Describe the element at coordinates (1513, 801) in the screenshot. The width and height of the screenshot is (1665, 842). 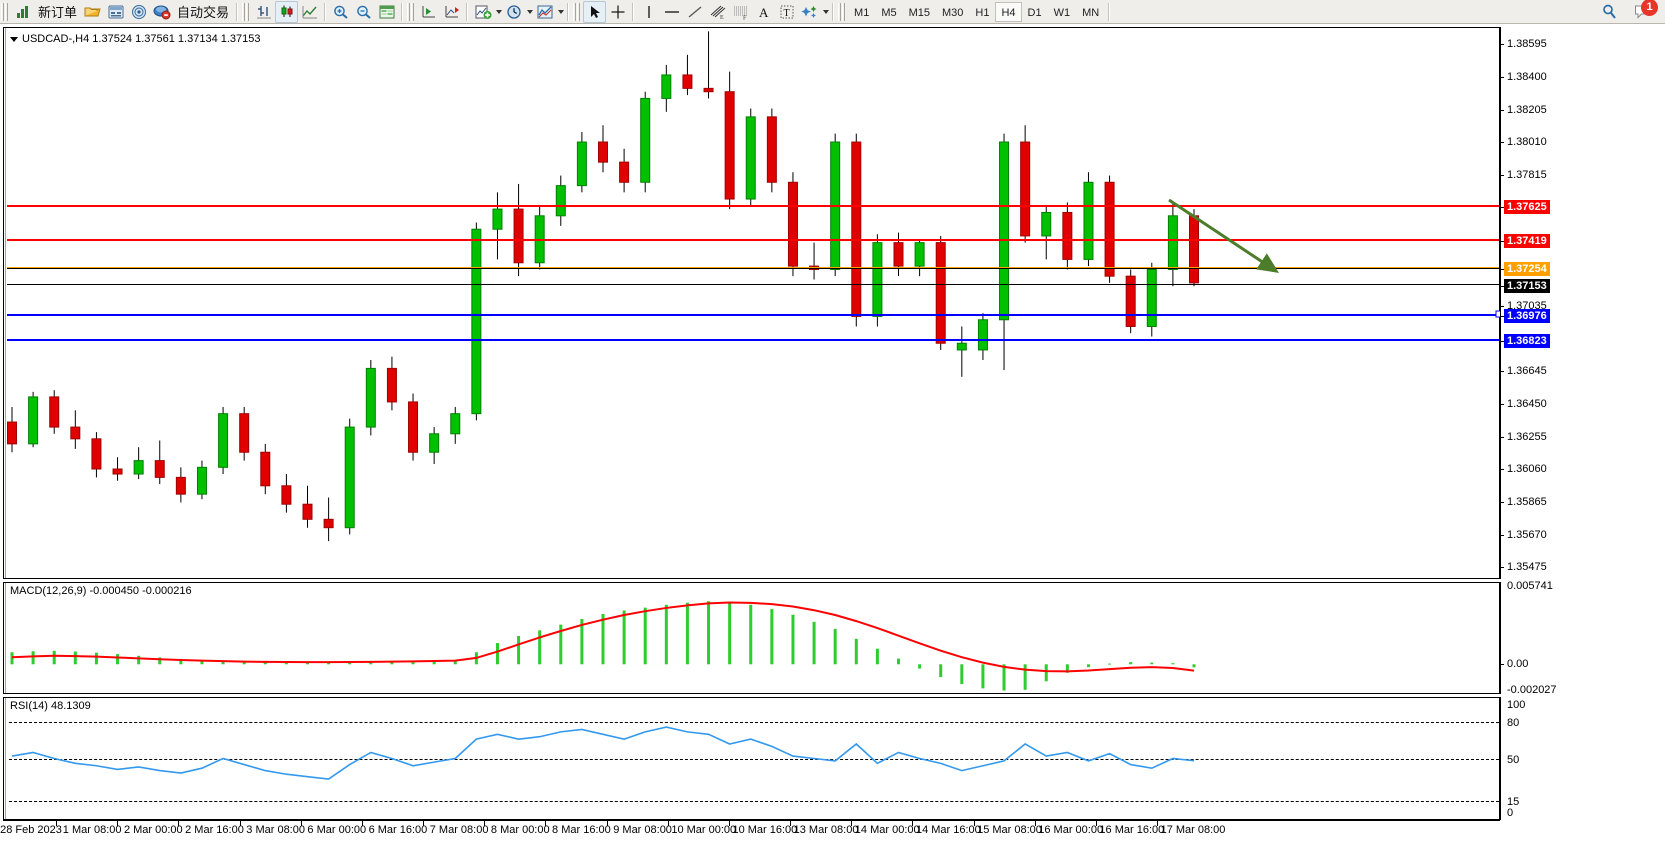
I see `rsi-tick-label: 15` at that location.